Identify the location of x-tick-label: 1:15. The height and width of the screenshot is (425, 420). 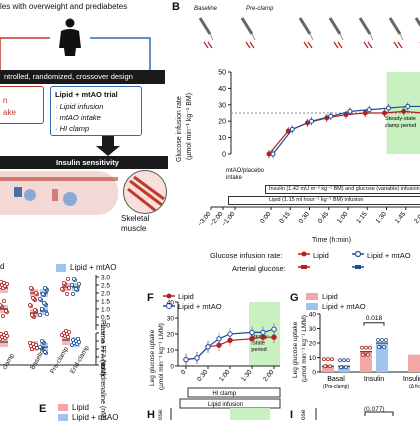
(362, 217).